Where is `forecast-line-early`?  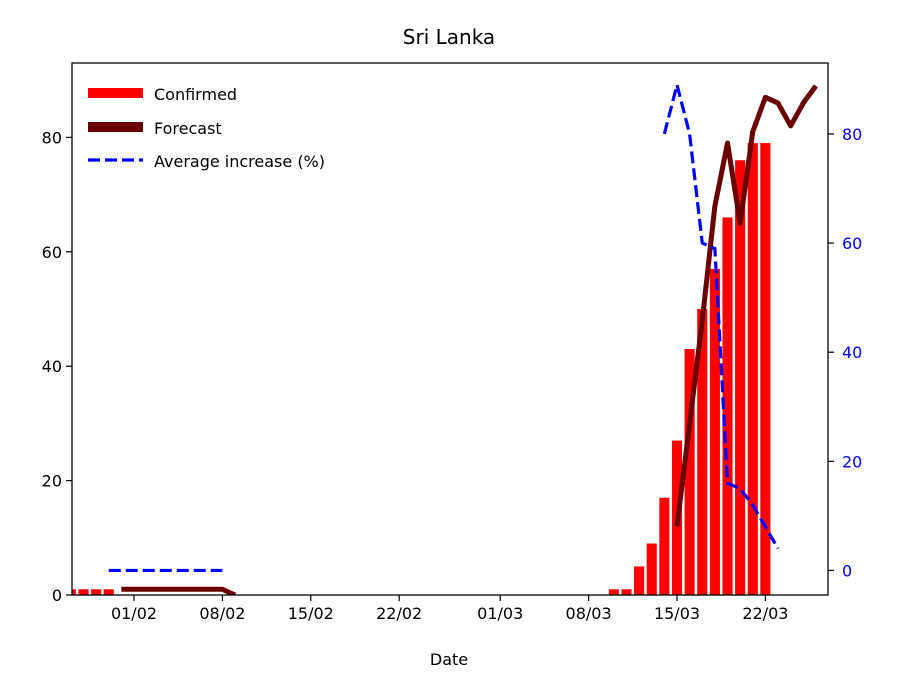 forecast-line-early is located at coordinates (179, 590).